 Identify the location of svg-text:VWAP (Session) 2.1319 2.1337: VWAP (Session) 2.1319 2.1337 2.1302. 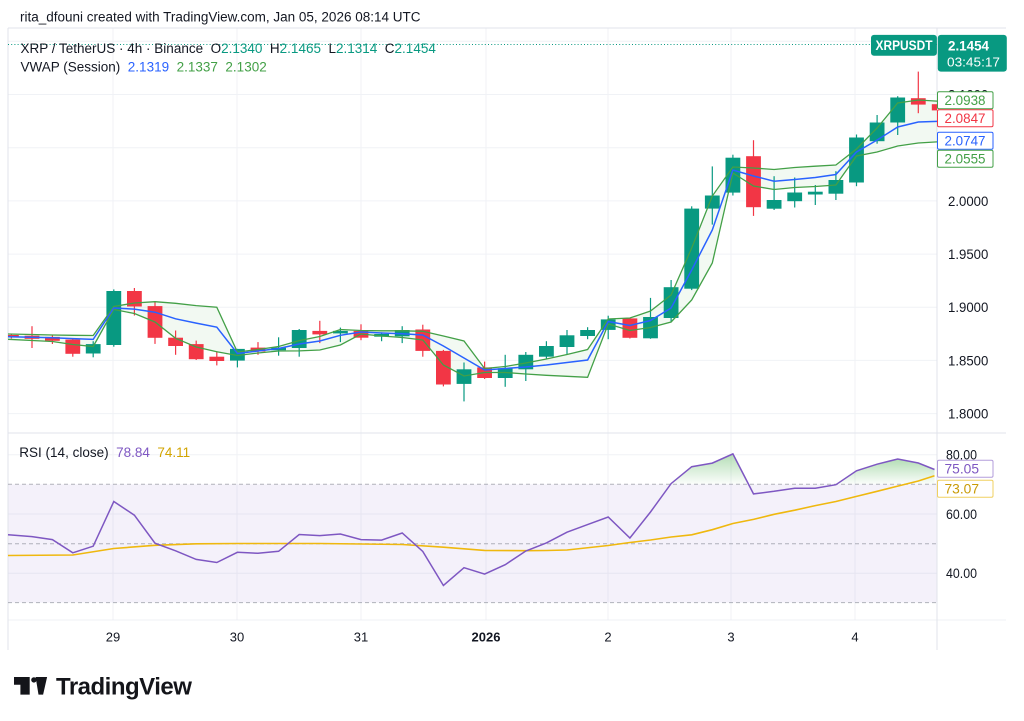
(144, 67).